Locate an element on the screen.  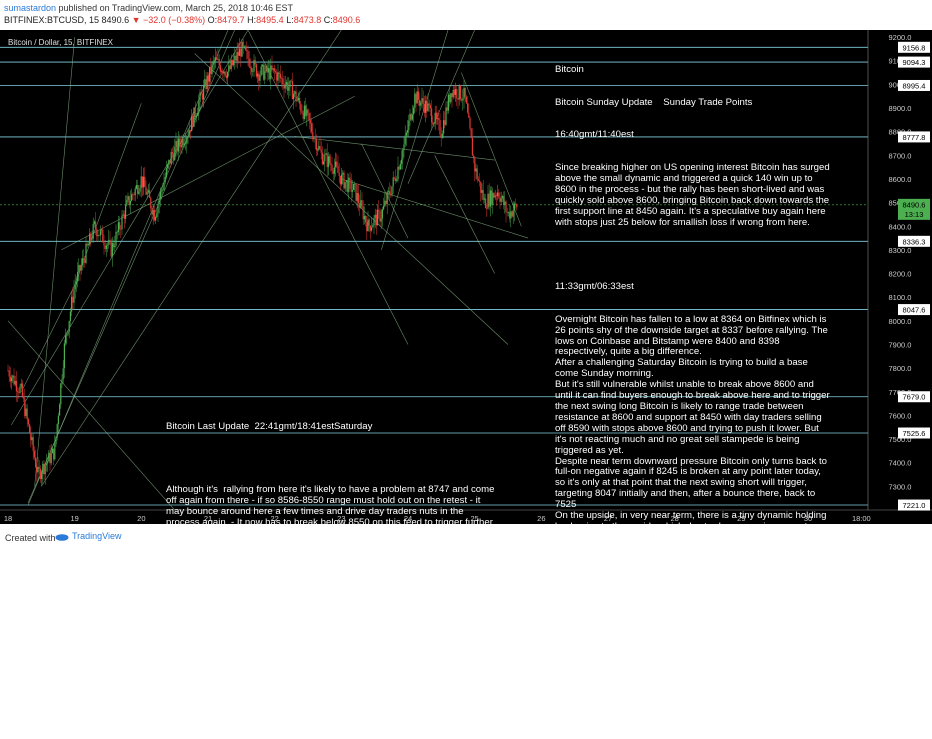
x-tick-label: 25 is located at coordinates (474, 518).